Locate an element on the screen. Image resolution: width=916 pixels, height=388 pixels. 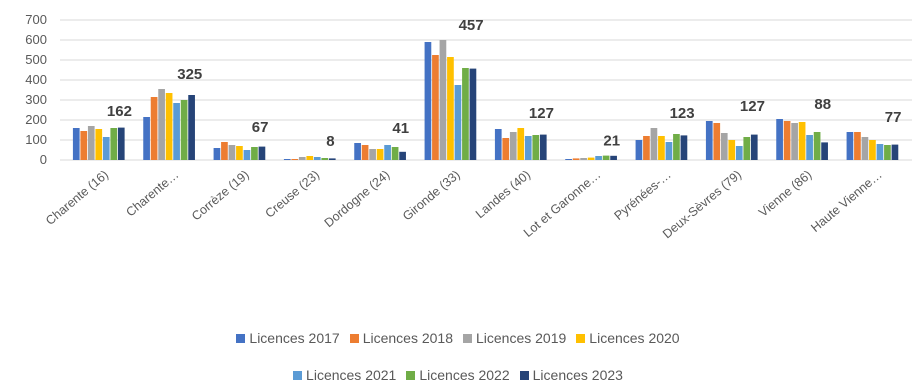
data-label: 325 is located at coordinates (189, 74).